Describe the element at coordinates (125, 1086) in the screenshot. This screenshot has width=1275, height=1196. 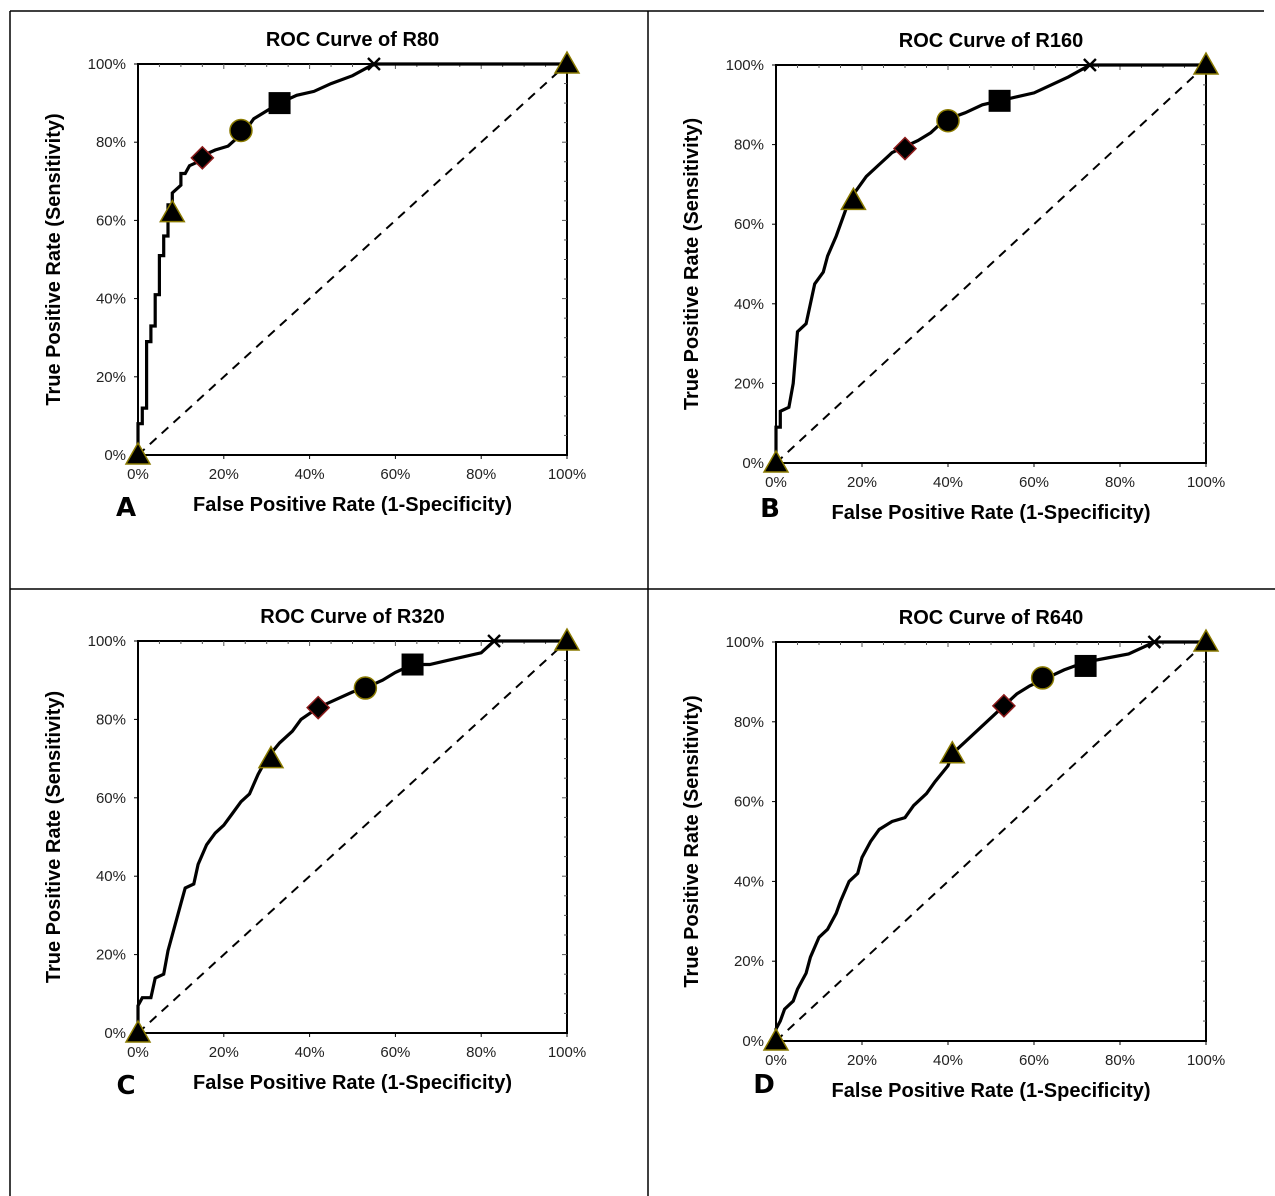
I see `panel-letter: C` at that location.